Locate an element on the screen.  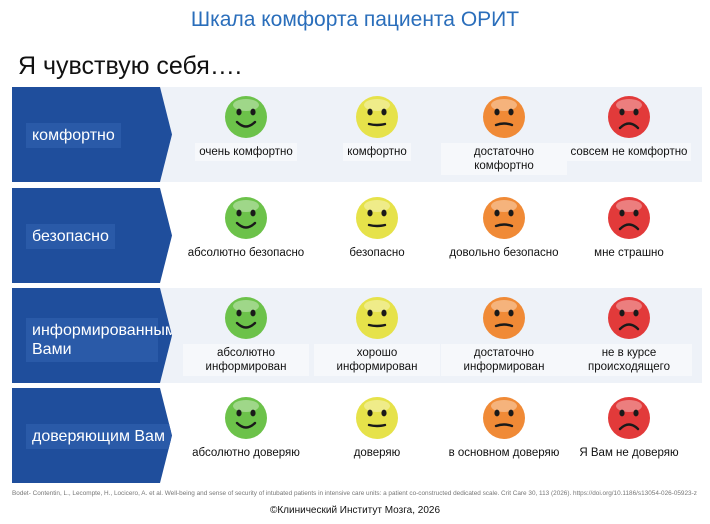
scale-option-label: хорошо информирован is located at coordinates (377, 360).